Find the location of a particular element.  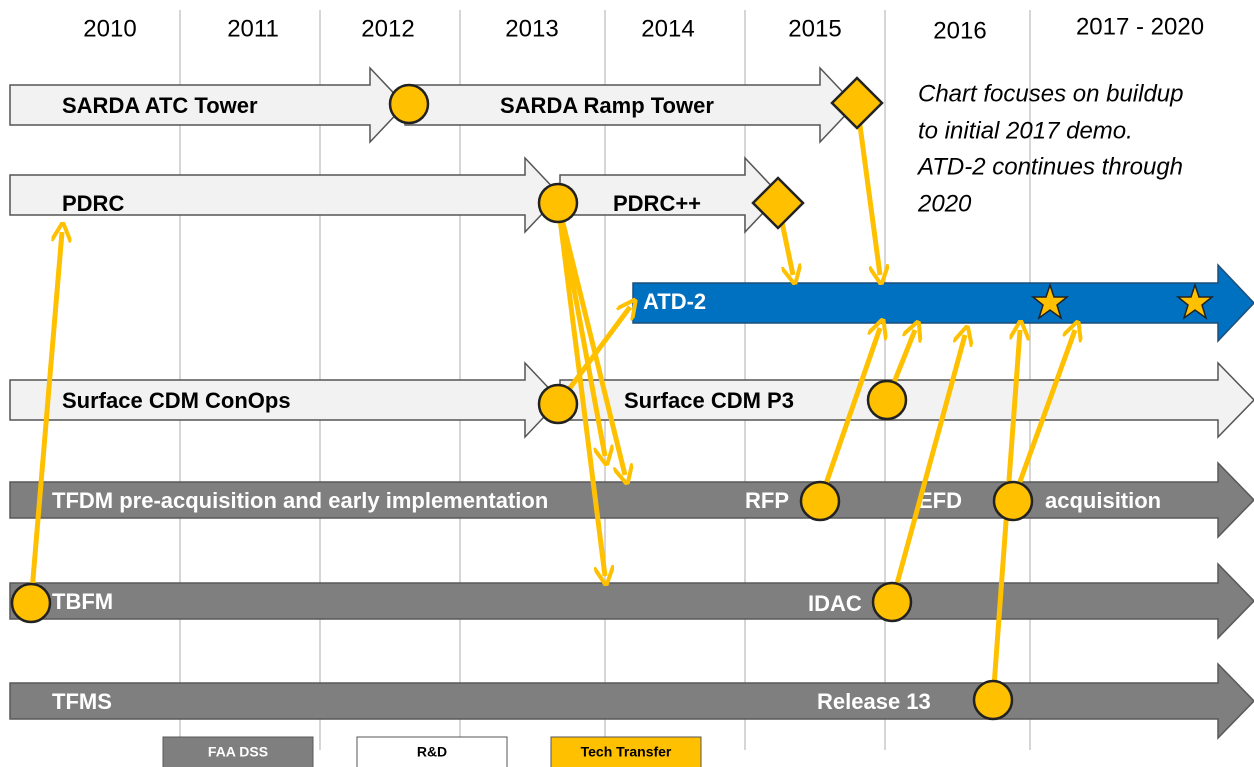

legend-label: R&D is located at coordinates (432, 752).